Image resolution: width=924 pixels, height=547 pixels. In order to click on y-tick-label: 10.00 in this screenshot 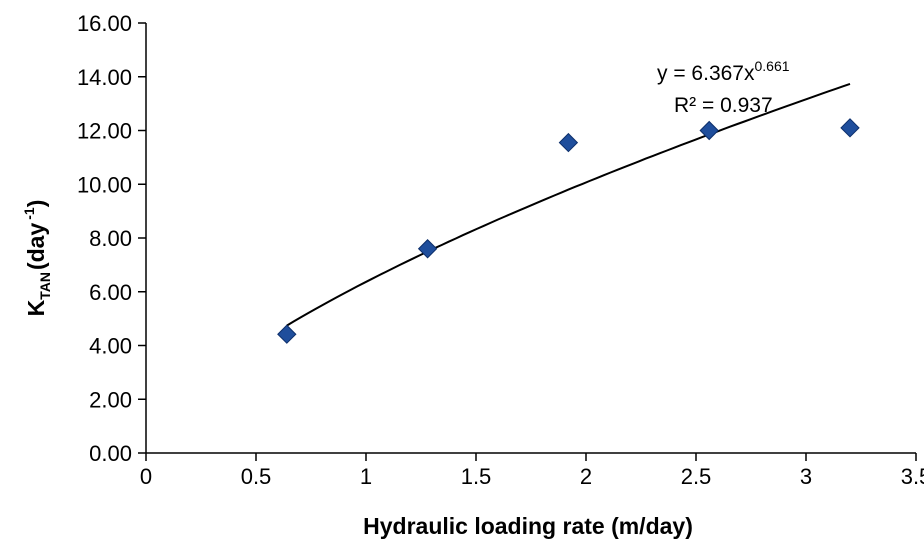, I will do `click(104, 184)`.